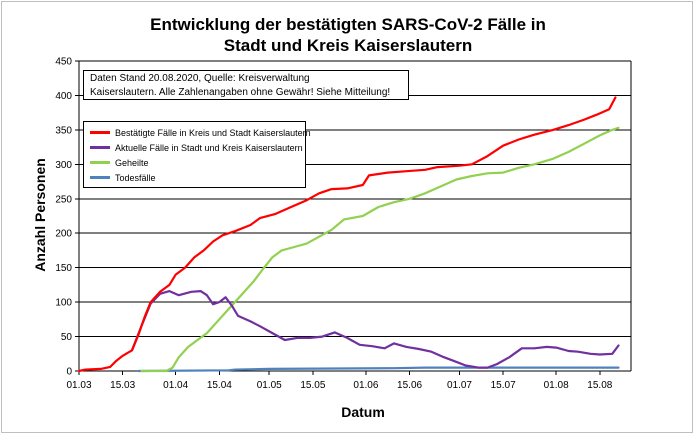 This screenshot has width=696, height=436. I want to click on y-tick-label: 200, so click(63, 234).